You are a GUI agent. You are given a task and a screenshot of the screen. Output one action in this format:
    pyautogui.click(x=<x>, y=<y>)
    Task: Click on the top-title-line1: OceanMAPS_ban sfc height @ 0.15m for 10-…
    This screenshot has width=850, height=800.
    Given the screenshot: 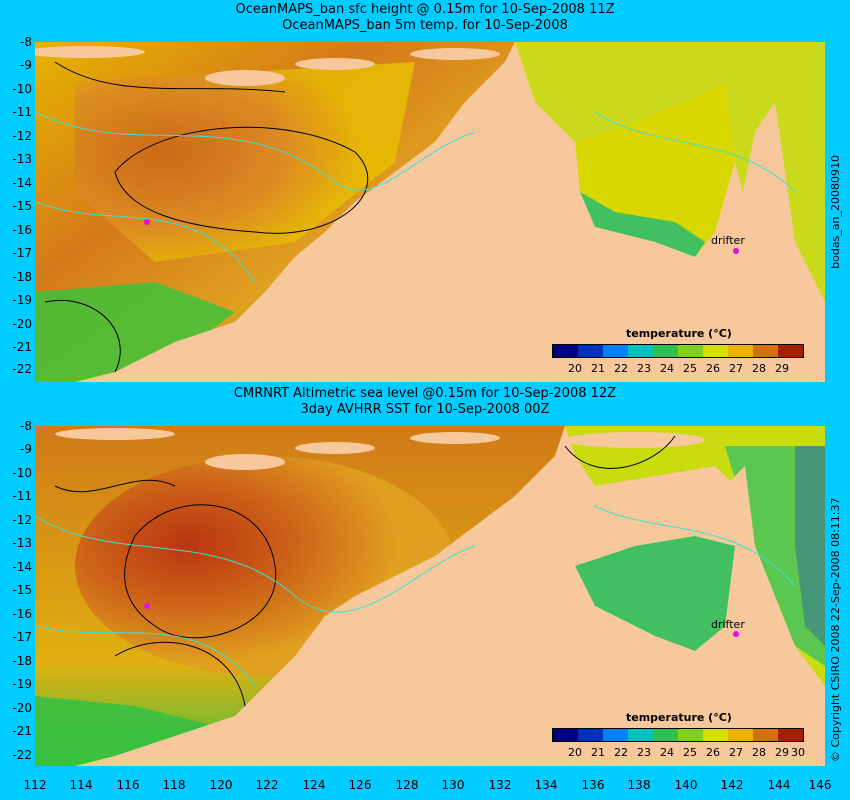 What is the action you would take?
    pyautogui.click(x=425, y=9)
    